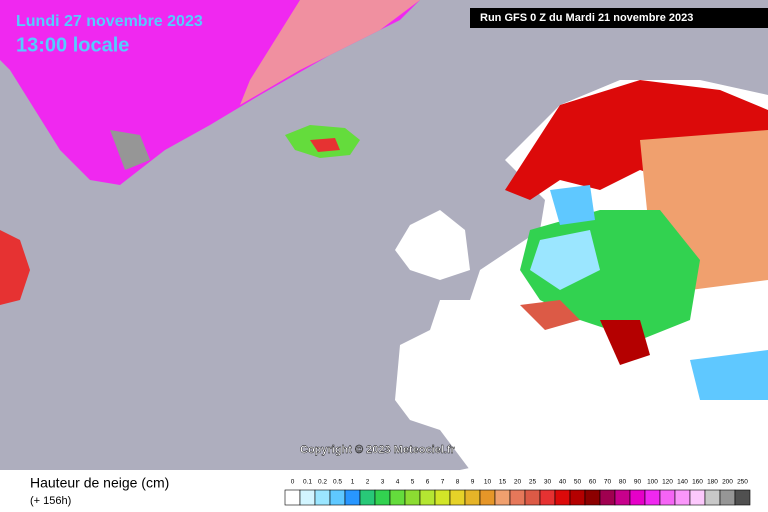 This screenshot has height=512, width=768. Describe the element at coordinates (563, 482) in the screenshot. I see `legend-value: 40` at that location.